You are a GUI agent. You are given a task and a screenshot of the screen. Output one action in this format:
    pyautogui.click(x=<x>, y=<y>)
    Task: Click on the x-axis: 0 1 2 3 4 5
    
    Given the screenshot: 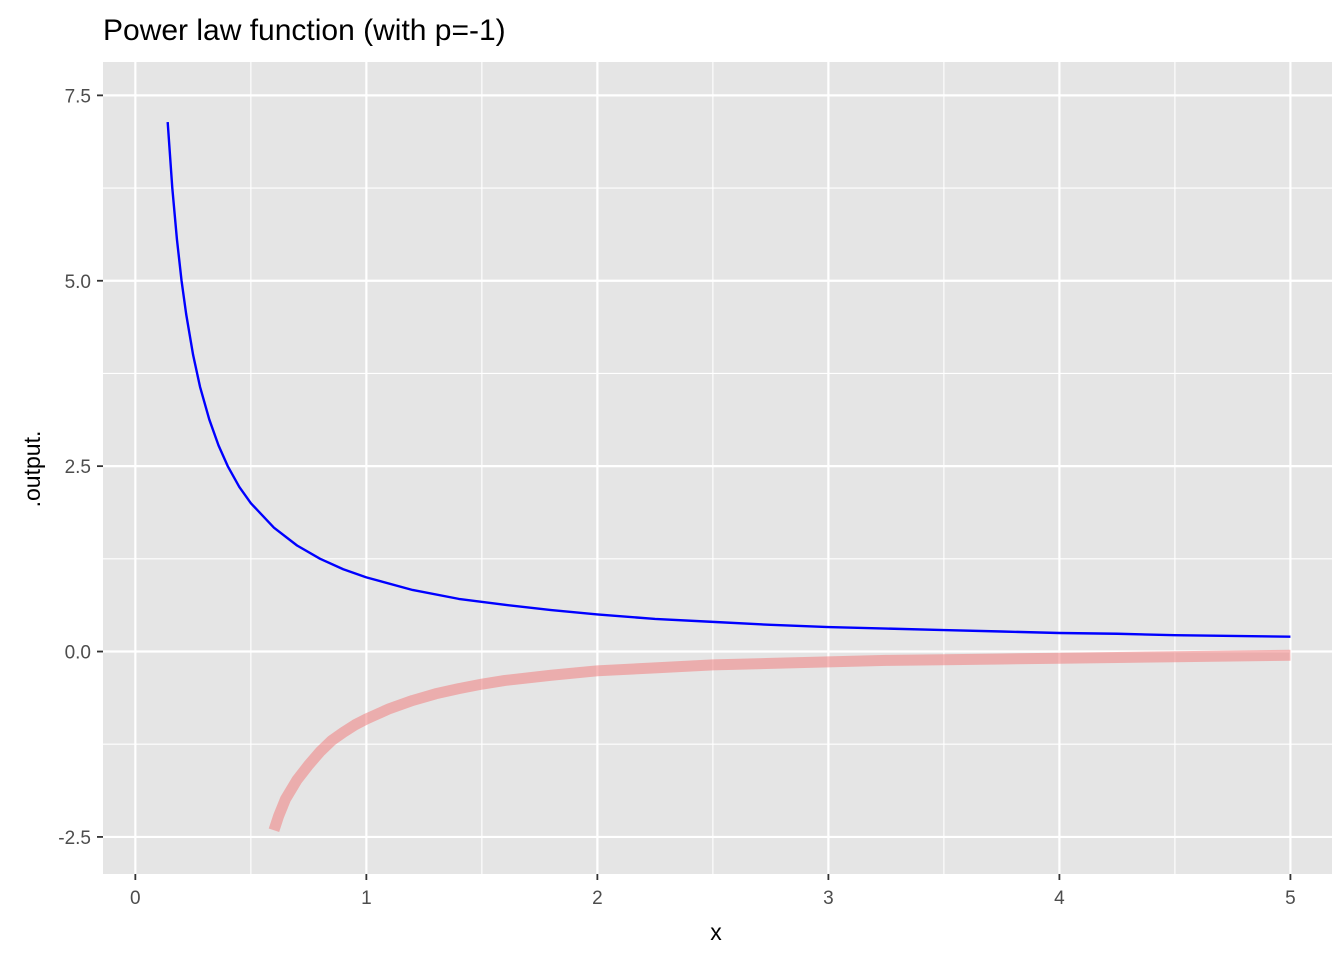 What is the action you would take?
    pyautogui.click(x=713, y=891)
    